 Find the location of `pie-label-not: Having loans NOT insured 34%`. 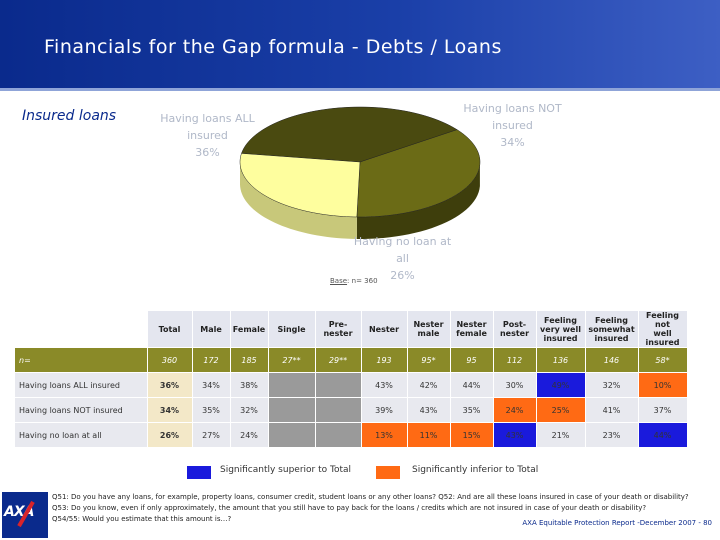

pie-label-not: Having loans NOT insured 34% is located at coordinates (512, 125).